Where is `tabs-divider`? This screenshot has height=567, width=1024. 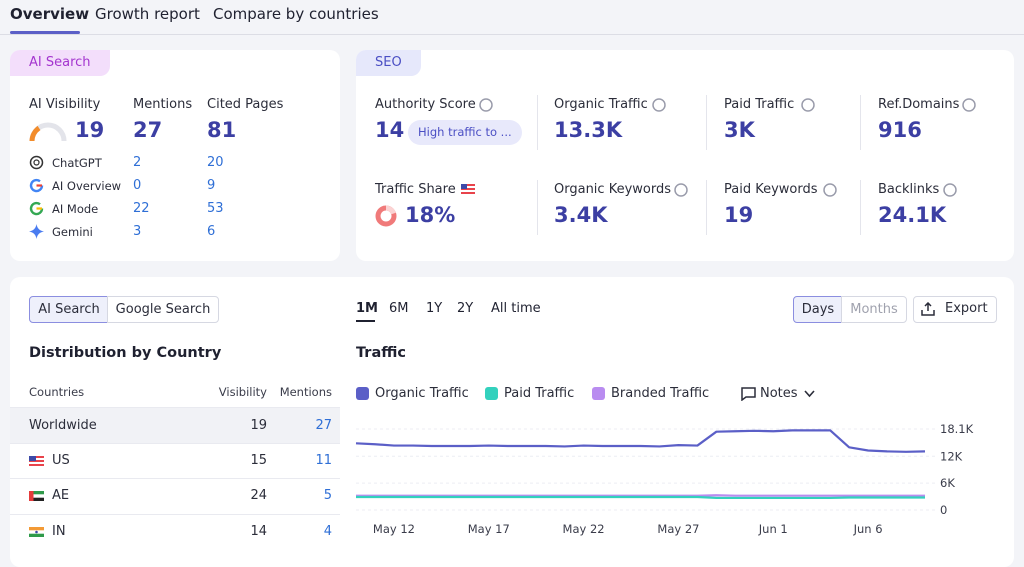 tabs-divider is located at coordinates (512, 34).